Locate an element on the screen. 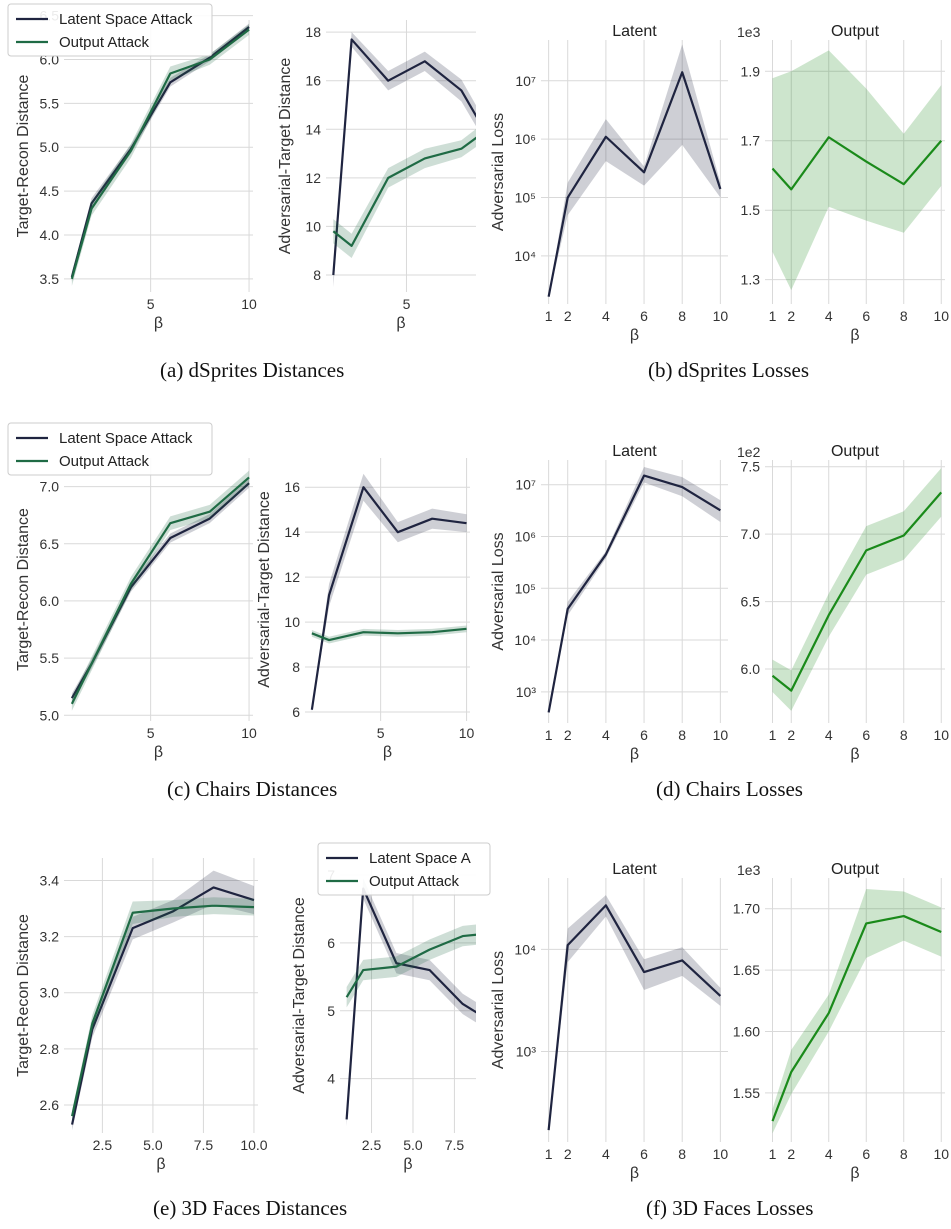  y-tick-label: 1.5 is located at coordinates (751, 210).